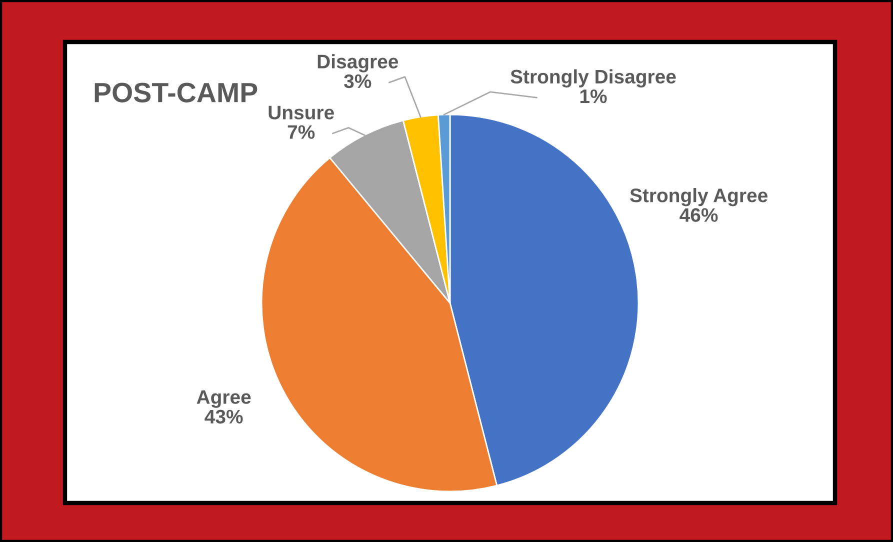 Image resolution: width=893 pixels, height=542 pixels. I want to click on data-label: 43%, so click(223, 417).